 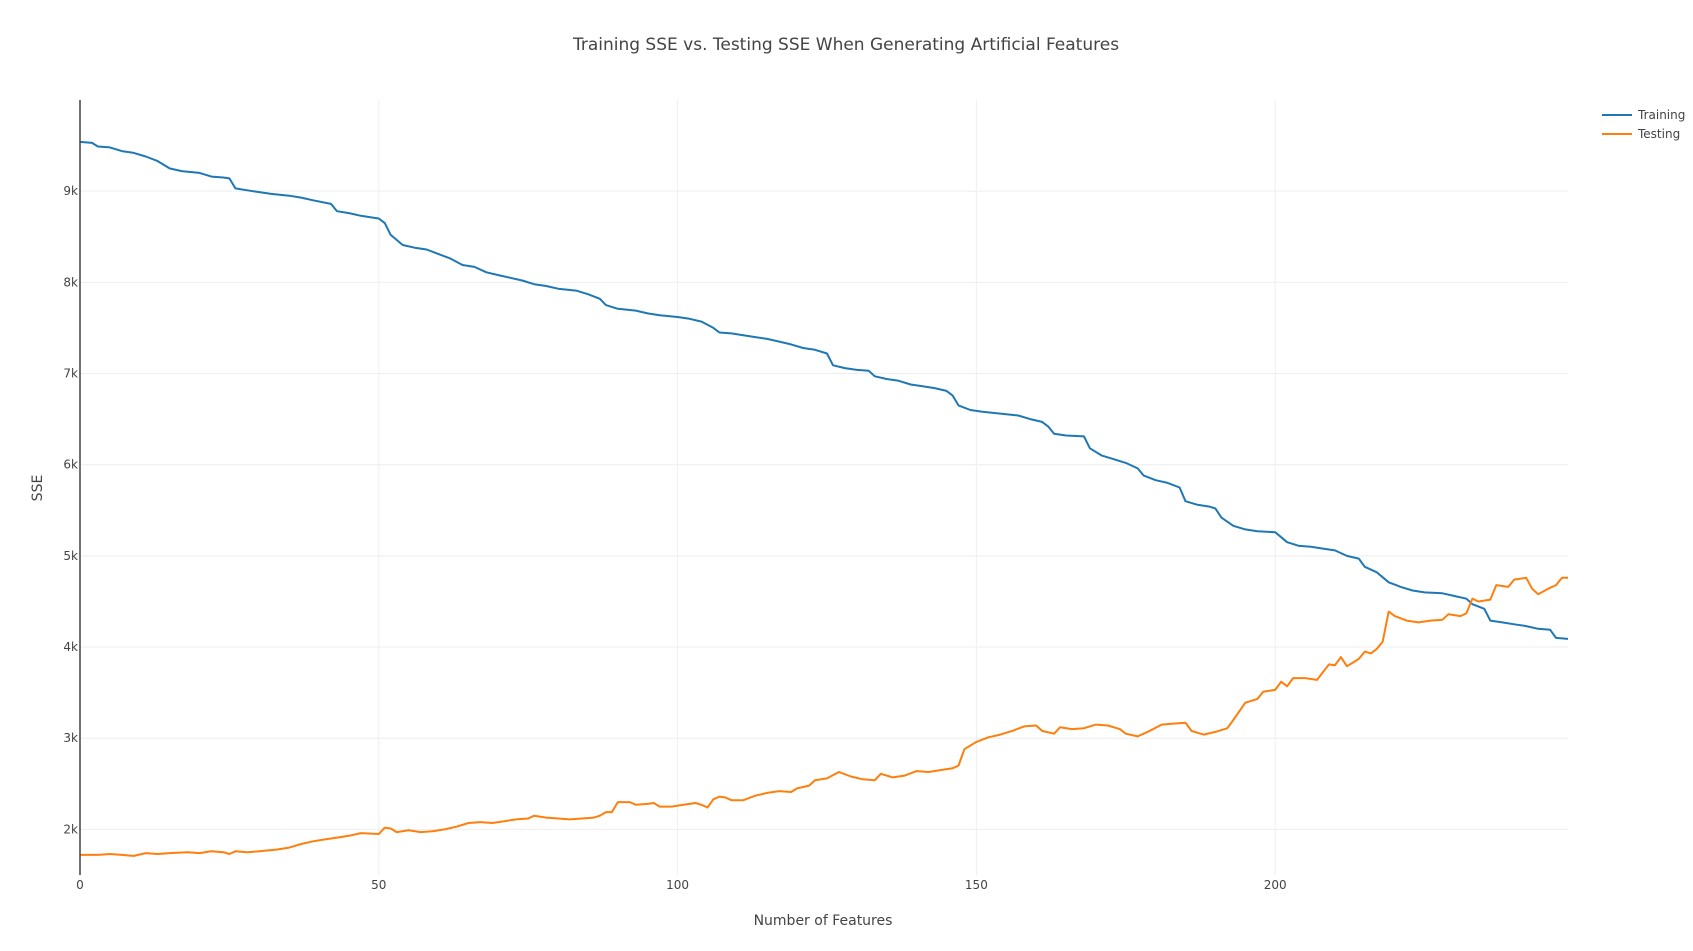 What do you see at coordinates (823, 921) in the screenshot?
I see `x-axis-title: Number of Features` at bounding box center [823, 921].